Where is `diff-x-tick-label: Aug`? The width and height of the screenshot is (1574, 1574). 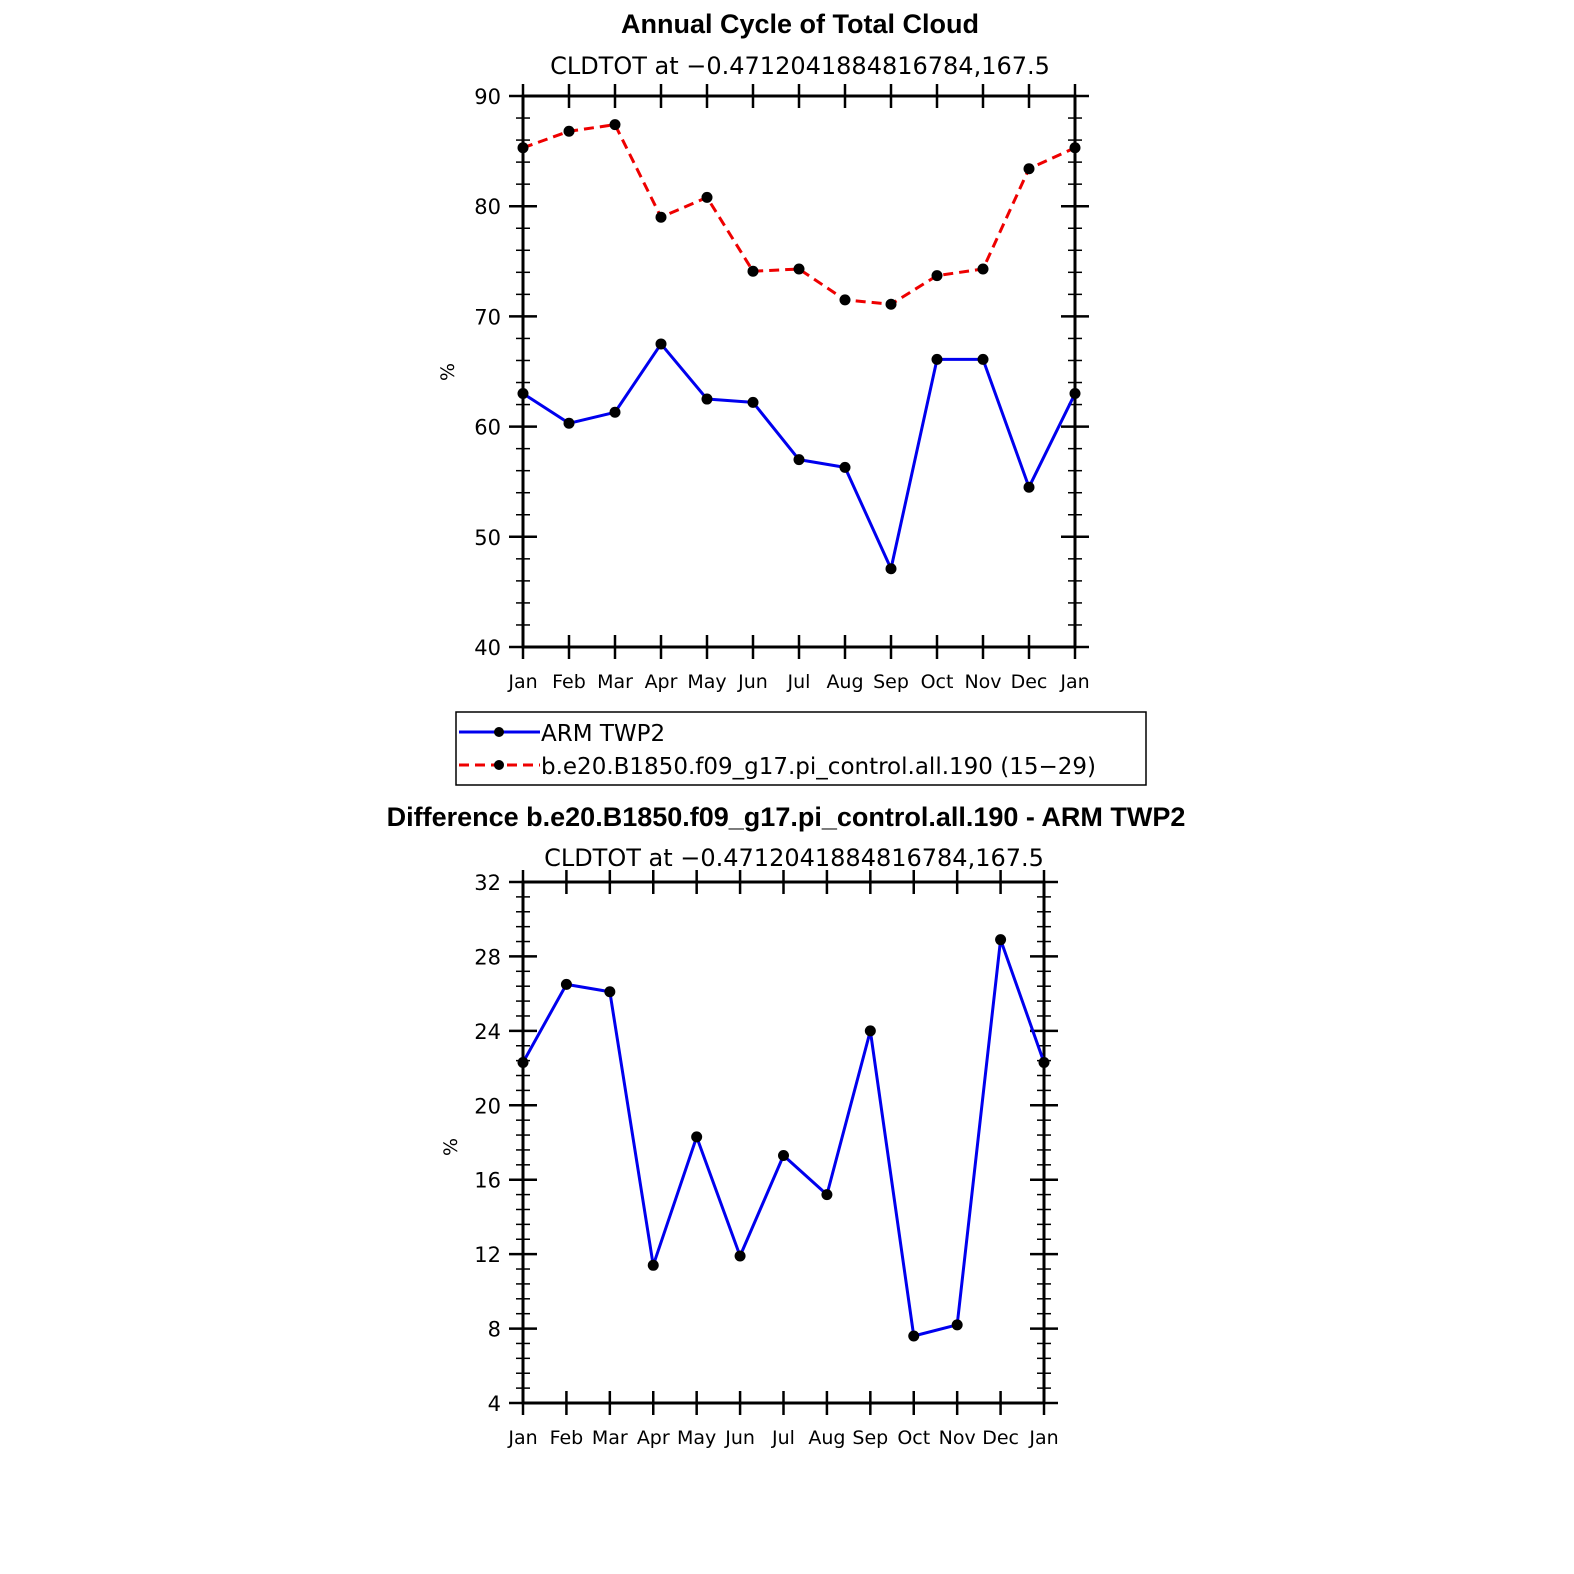 diff-x-tick-label: Aug is located at coordinates (826, 1438).